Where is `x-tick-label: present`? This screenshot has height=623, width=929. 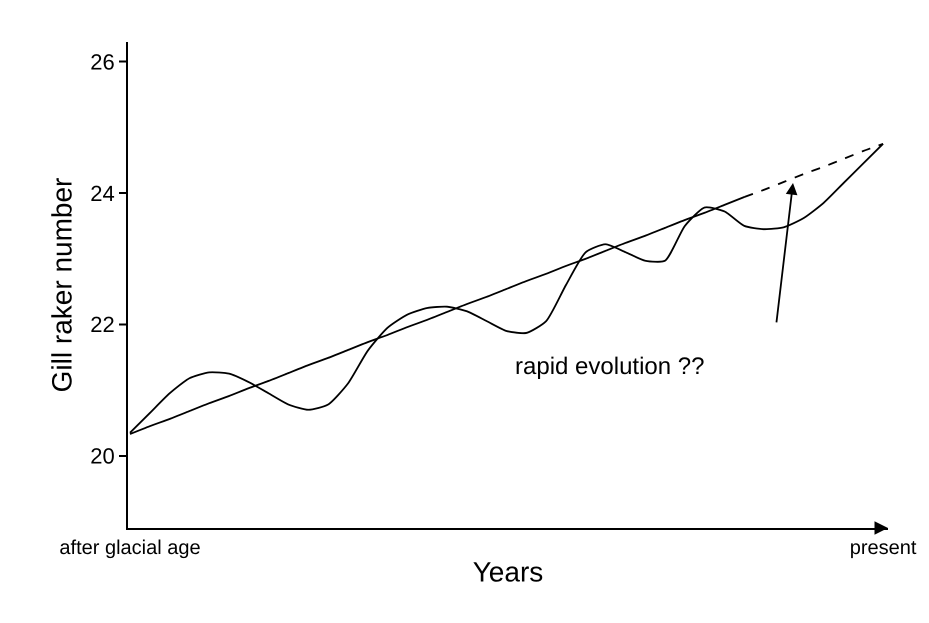 x-tick-label: present is located at coordinates (883, 547).